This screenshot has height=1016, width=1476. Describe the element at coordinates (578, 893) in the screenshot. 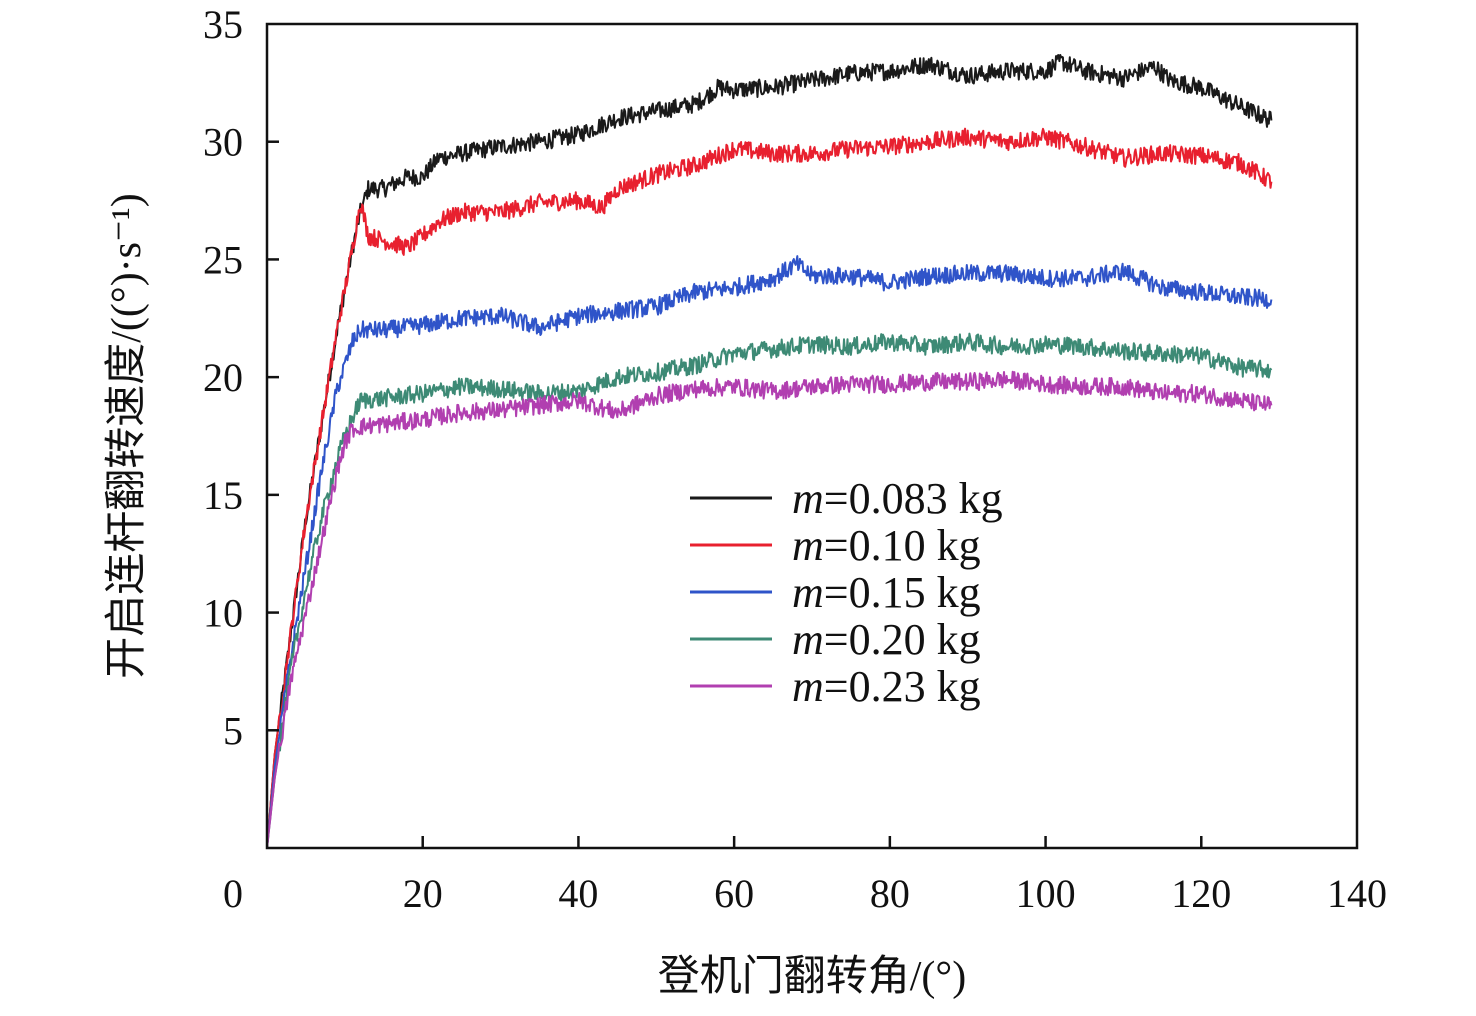

I see `x-tick-label: 40` at that location.